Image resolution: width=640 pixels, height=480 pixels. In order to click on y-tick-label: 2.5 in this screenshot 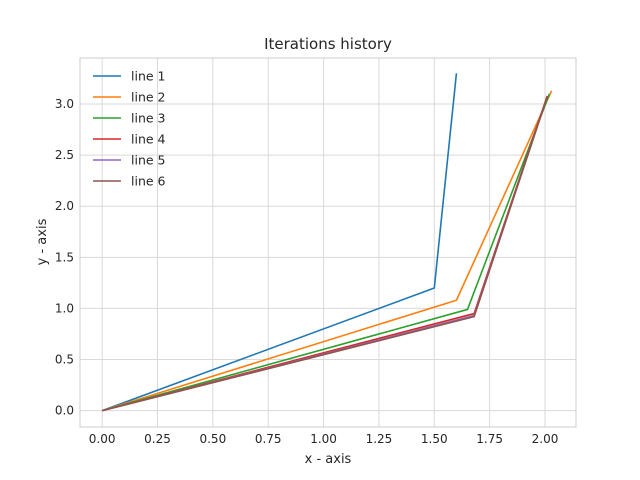, I will do `click(64, 155)`.